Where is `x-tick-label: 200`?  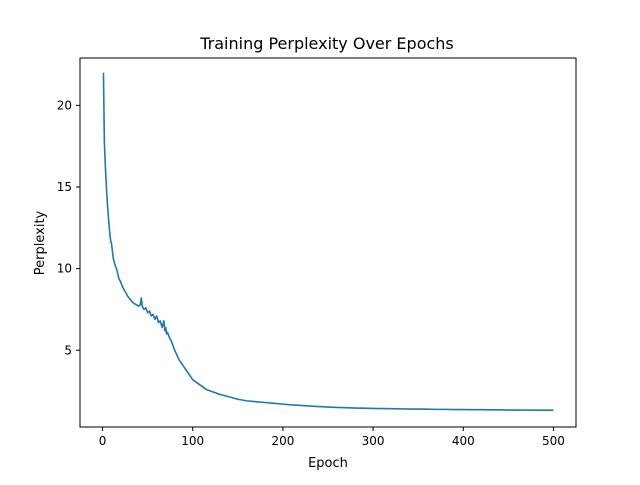 x-tick-label: 200 is located at coordinates (282, 441).